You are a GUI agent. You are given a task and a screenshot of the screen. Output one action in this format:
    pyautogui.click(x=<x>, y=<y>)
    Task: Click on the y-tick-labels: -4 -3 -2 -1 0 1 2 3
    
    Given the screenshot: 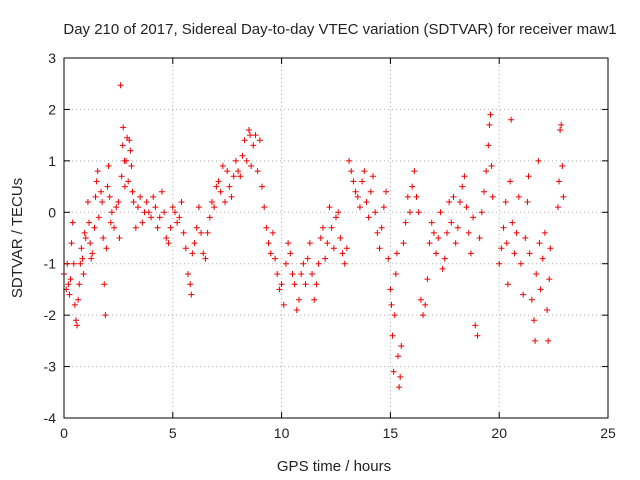 What is the action you would take?
    pyautogui.click(x=50, y=238)
    